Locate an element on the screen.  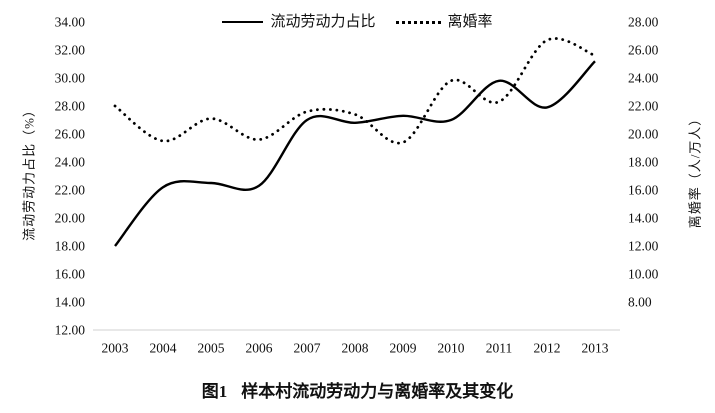
right-axis-tick-label: 12.00 is located at coordinates (643, 246).